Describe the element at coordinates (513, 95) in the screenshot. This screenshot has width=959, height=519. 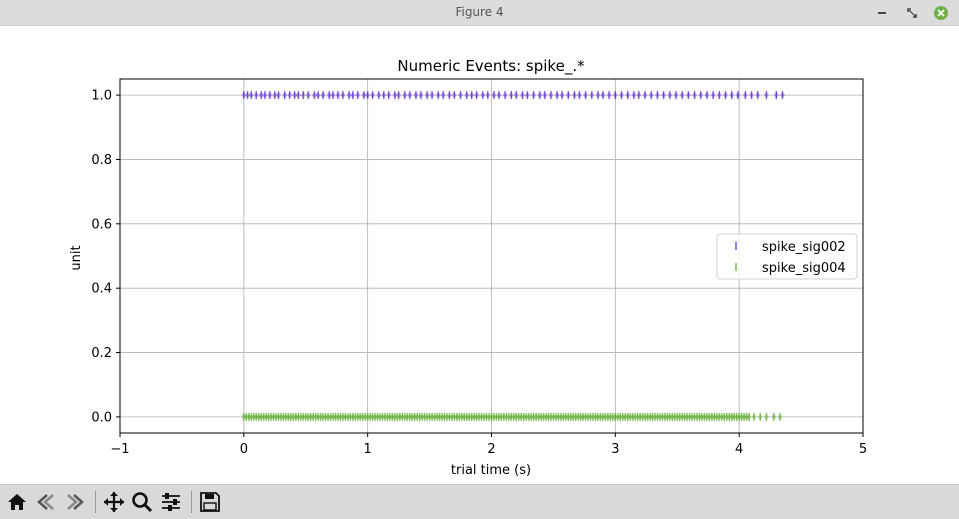
I see `series-spike_sig002` at that location.